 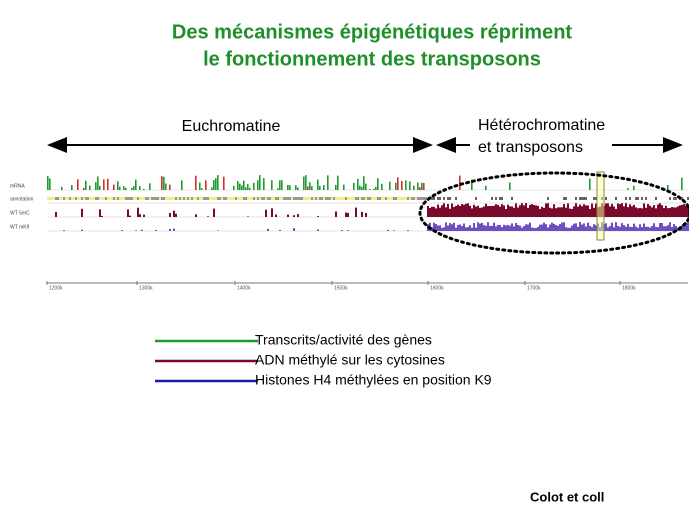 I want to click on axis-tick-label: 1700k, so click(x=534, y=288).